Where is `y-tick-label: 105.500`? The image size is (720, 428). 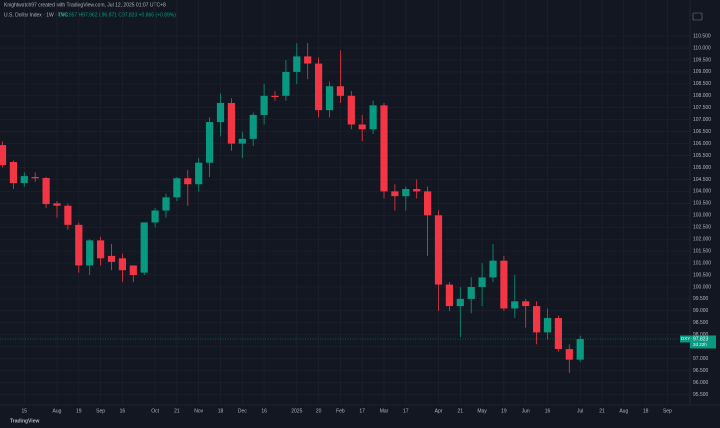 y-tick-label: 105.500 is located at coordinates (702, 156).